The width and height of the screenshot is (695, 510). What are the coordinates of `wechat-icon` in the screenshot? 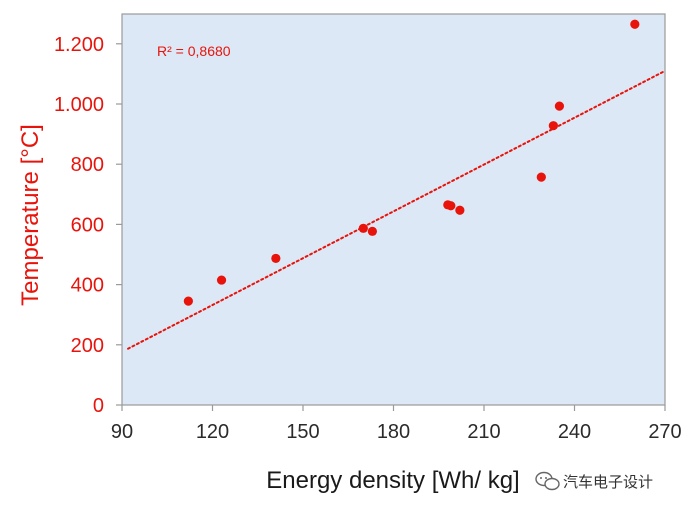 It's located at (547, 481).